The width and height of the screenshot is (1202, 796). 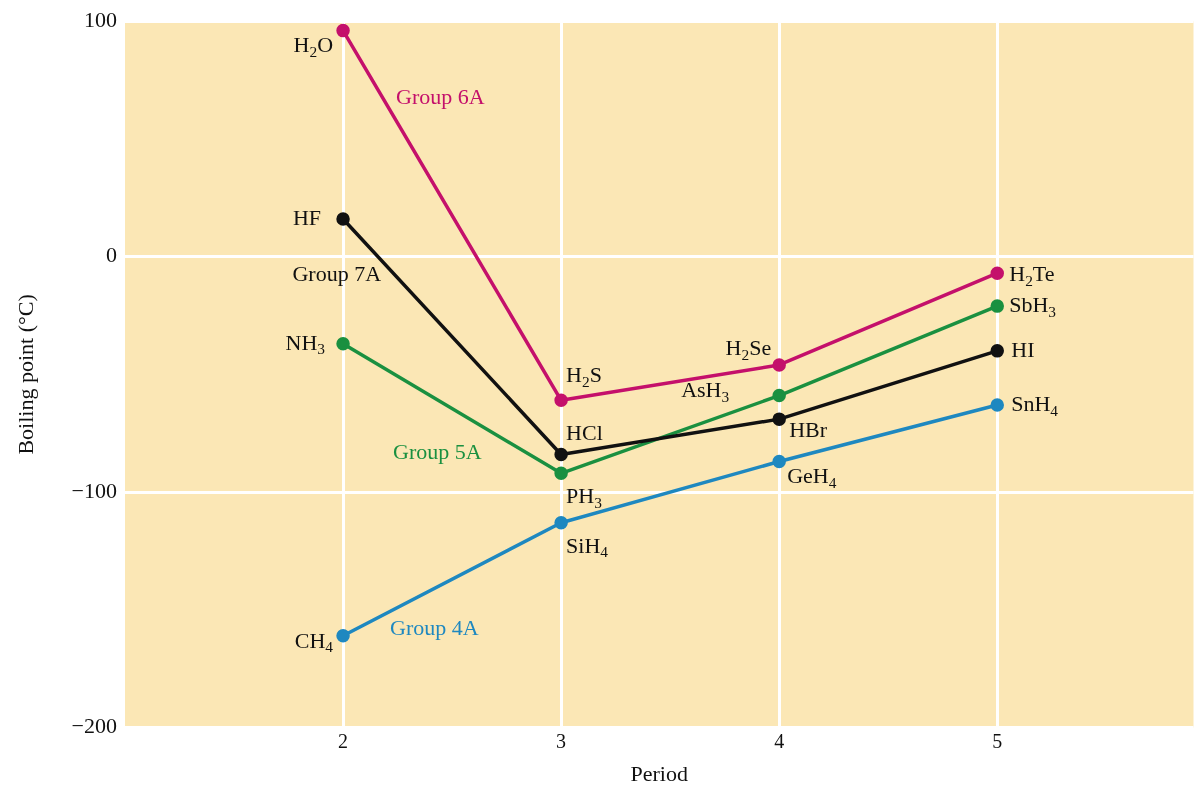 I want to click on y-tick-label: −200, so click(x=94, y=726).